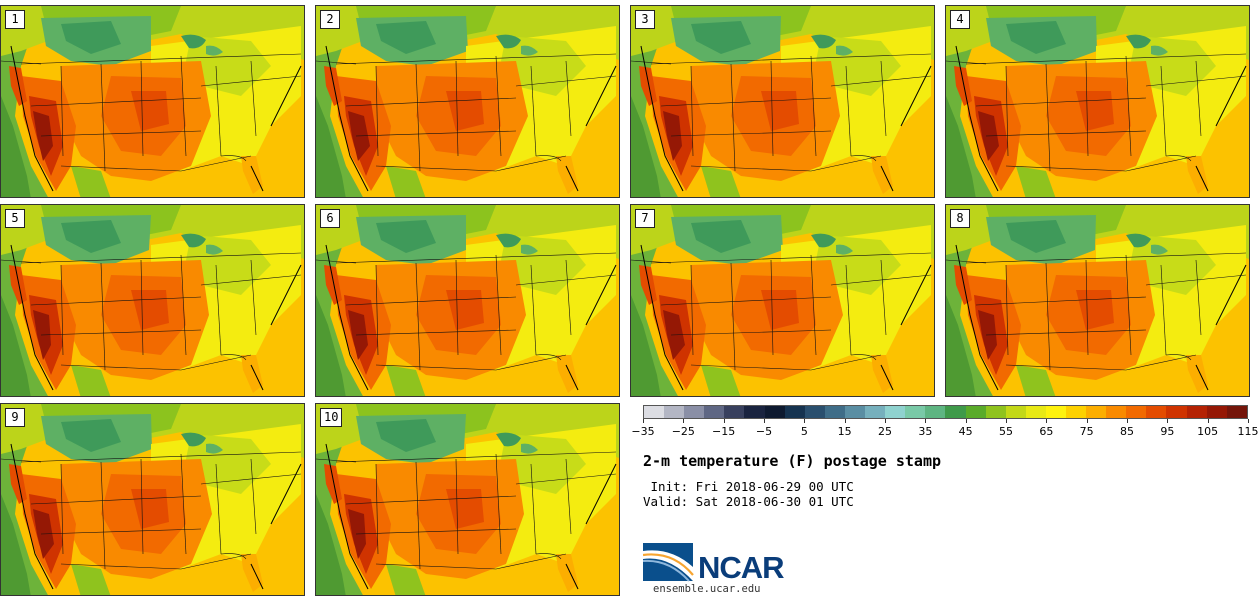 This screenshot has height=597, width=1260. I want to click on member-map-panel: 3, so click(782, 101).